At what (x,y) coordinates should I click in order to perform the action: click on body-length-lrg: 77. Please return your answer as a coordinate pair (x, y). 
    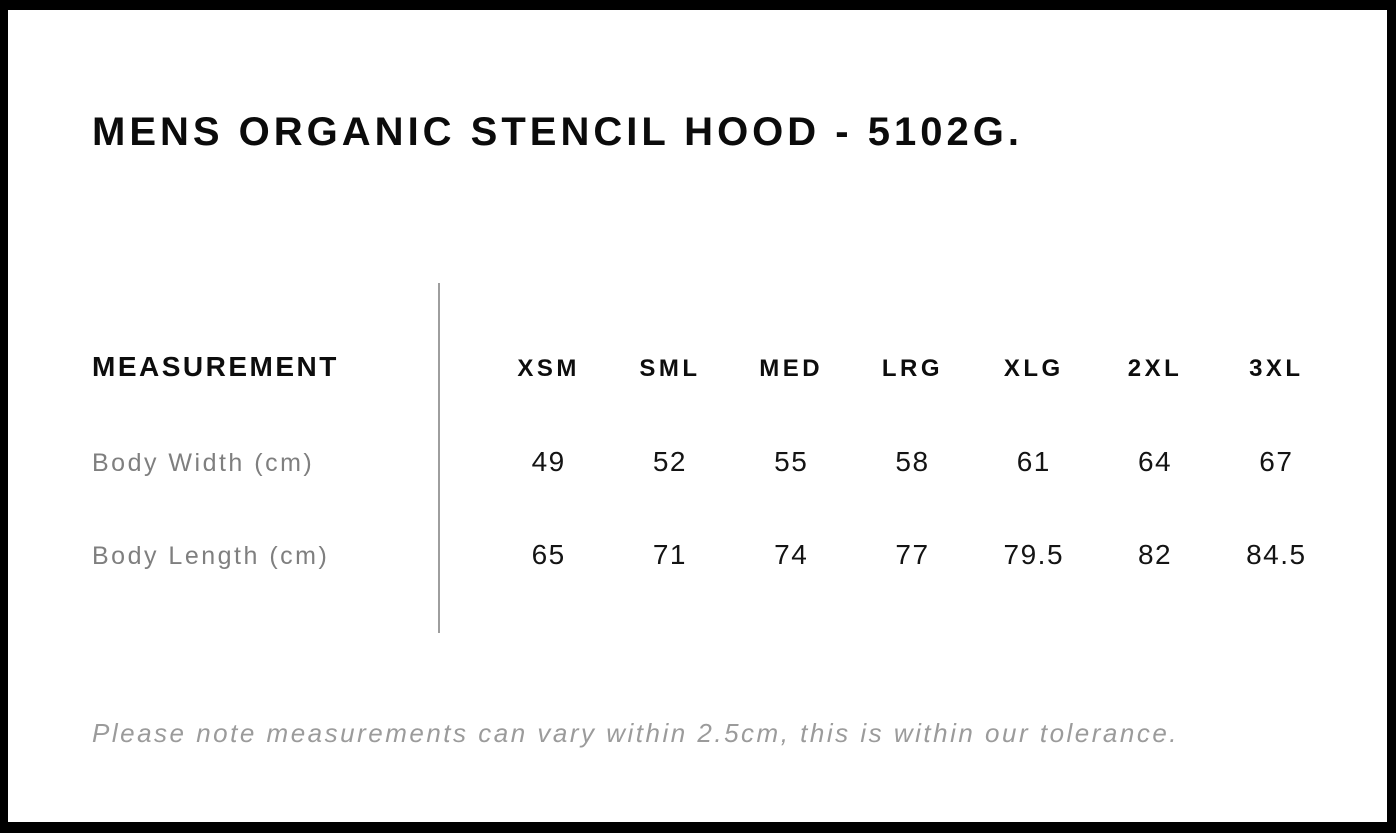
    Looking at the image, I should click on (912, 554).